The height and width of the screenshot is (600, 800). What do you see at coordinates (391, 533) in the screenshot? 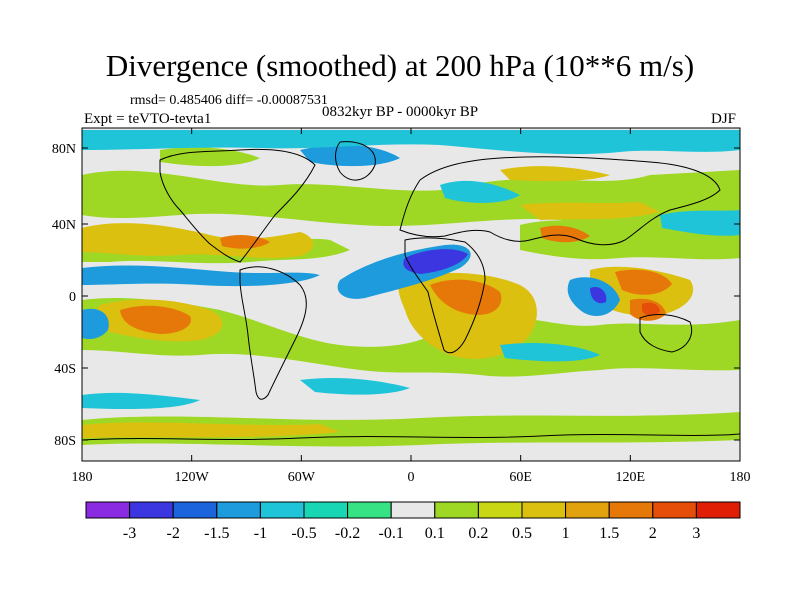
I see `colorbar-label: -0.1` at bounding box center [391, 533].